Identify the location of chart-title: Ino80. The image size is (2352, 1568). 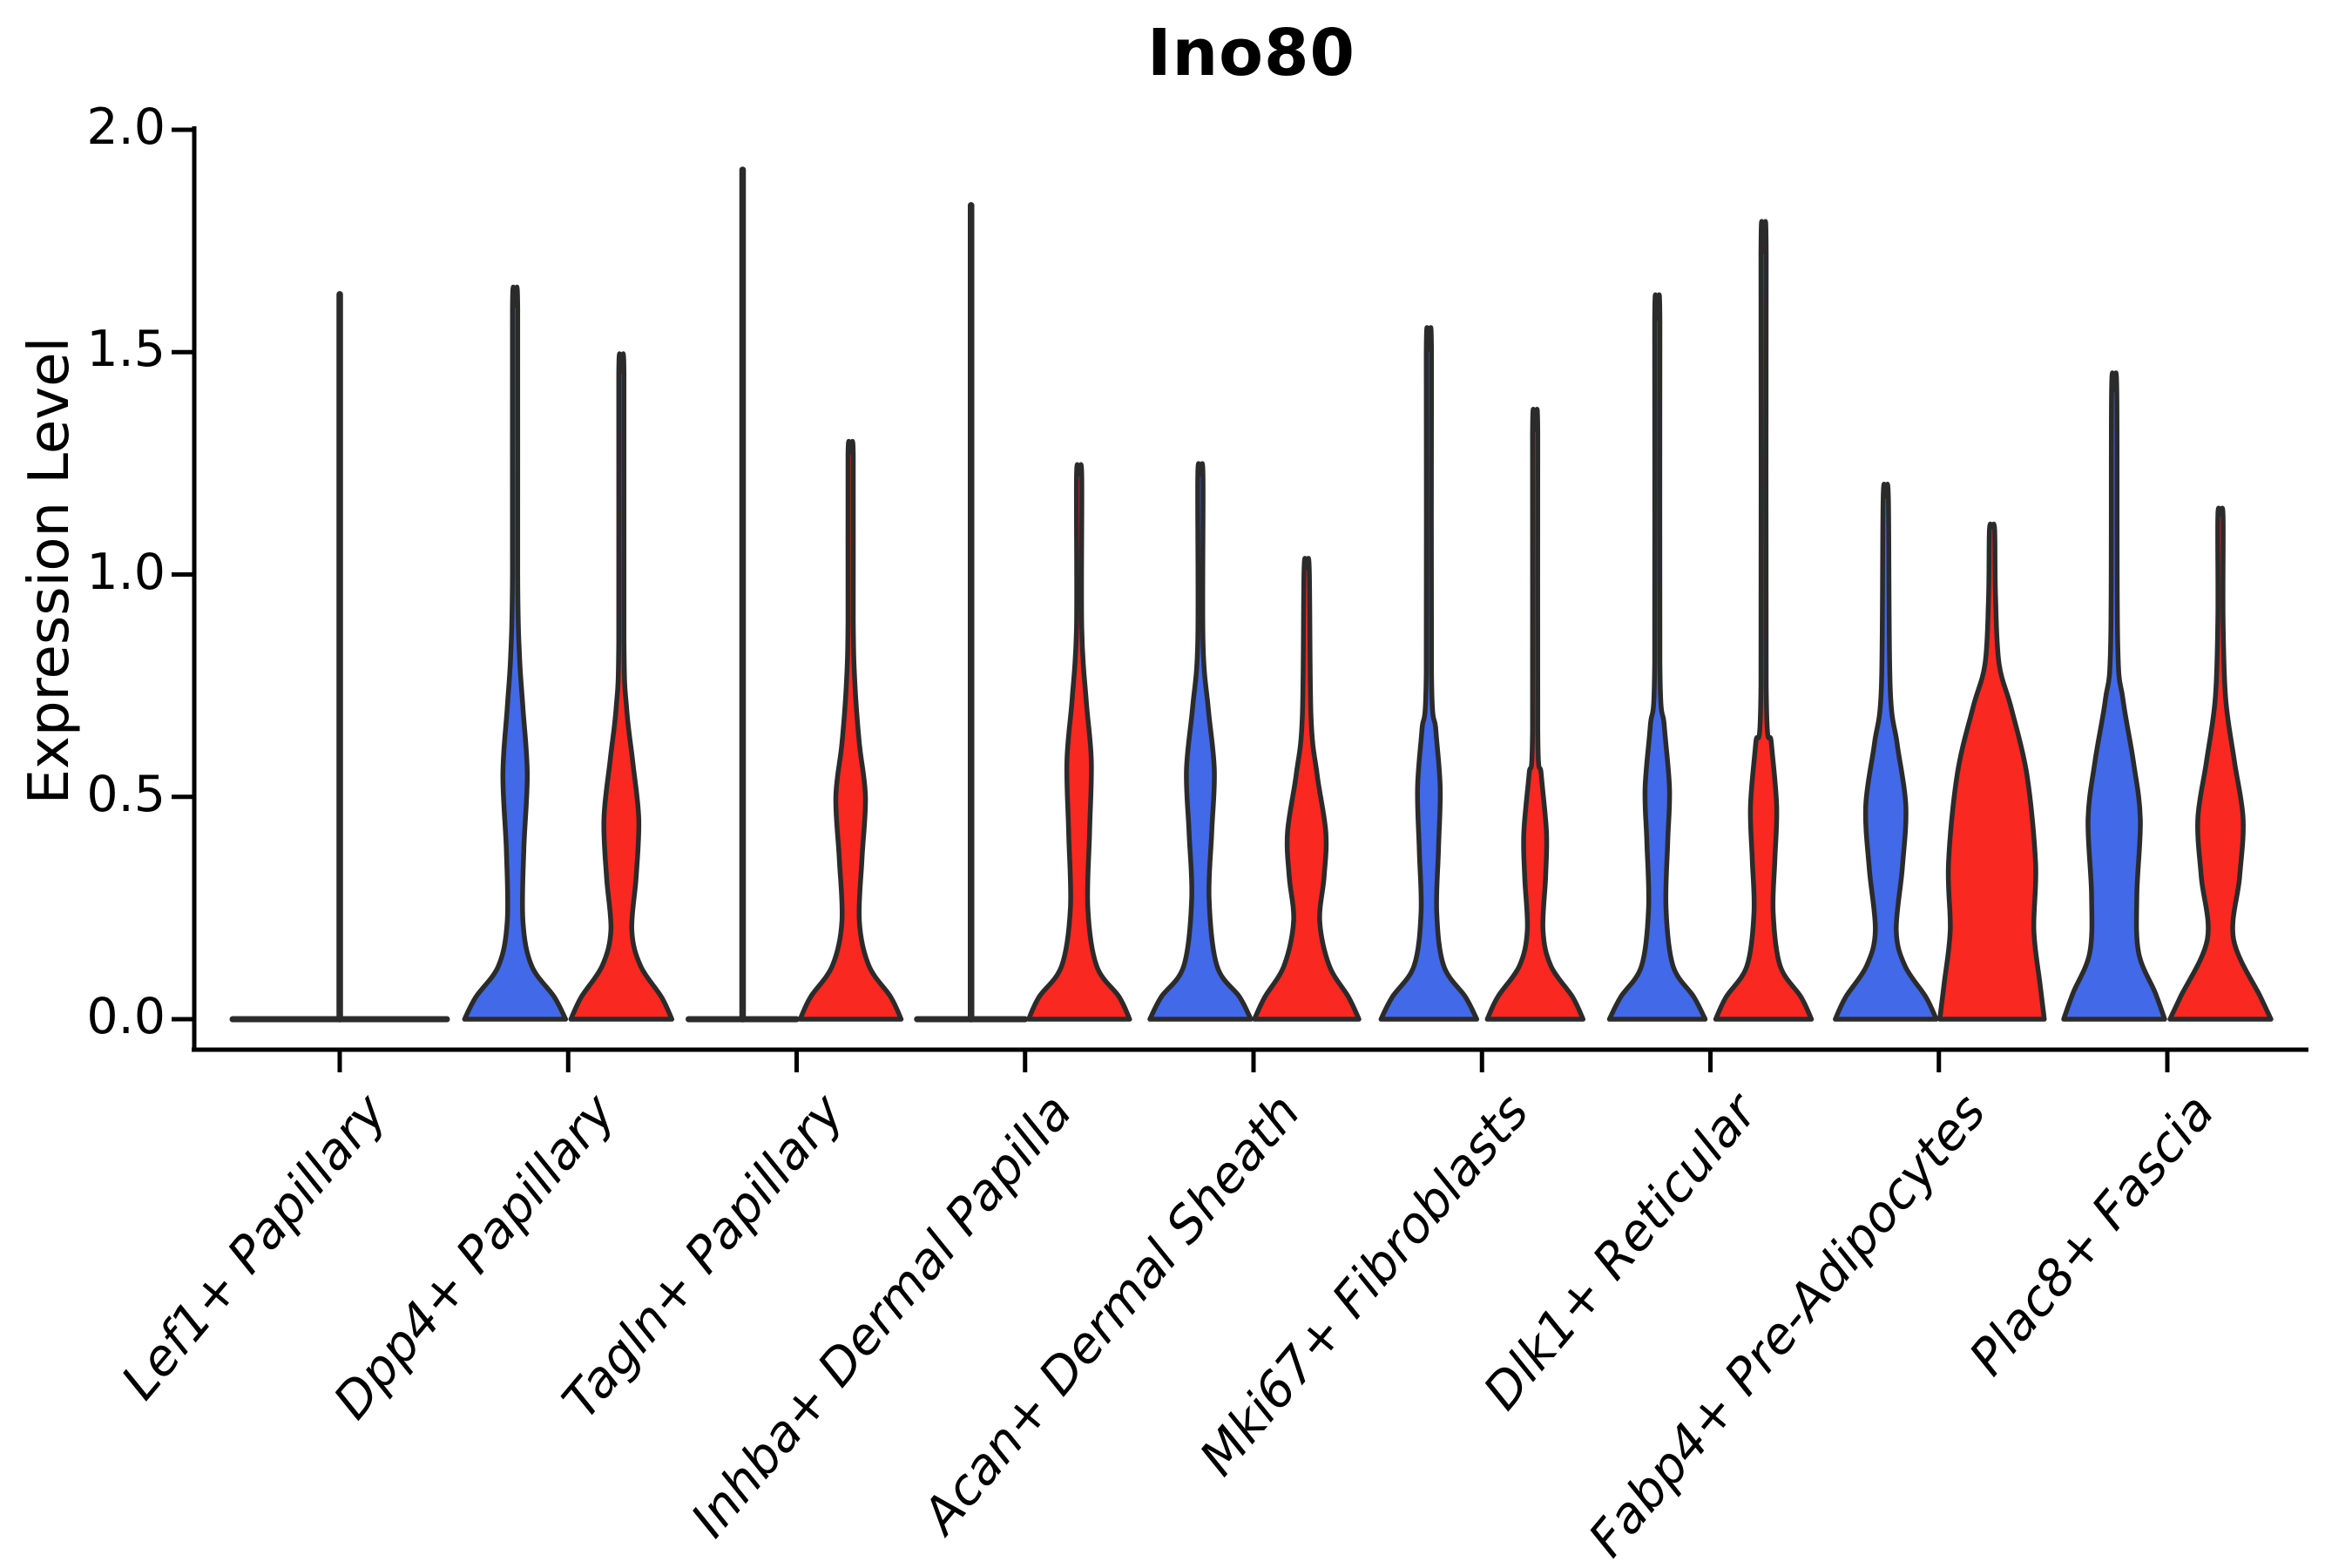
(1251, 53).